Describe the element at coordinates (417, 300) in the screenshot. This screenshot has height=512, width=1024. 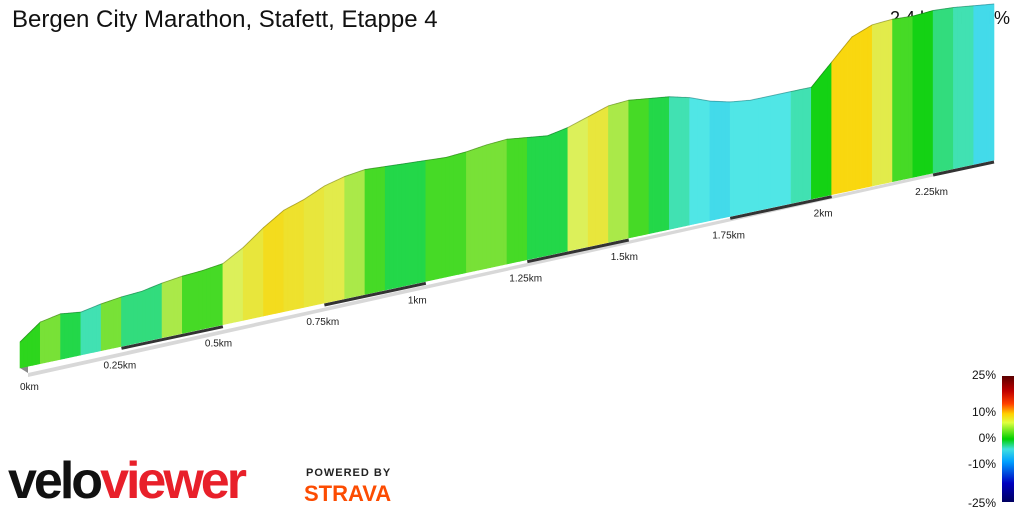
I see `x-tick-label: 1km` at that location.